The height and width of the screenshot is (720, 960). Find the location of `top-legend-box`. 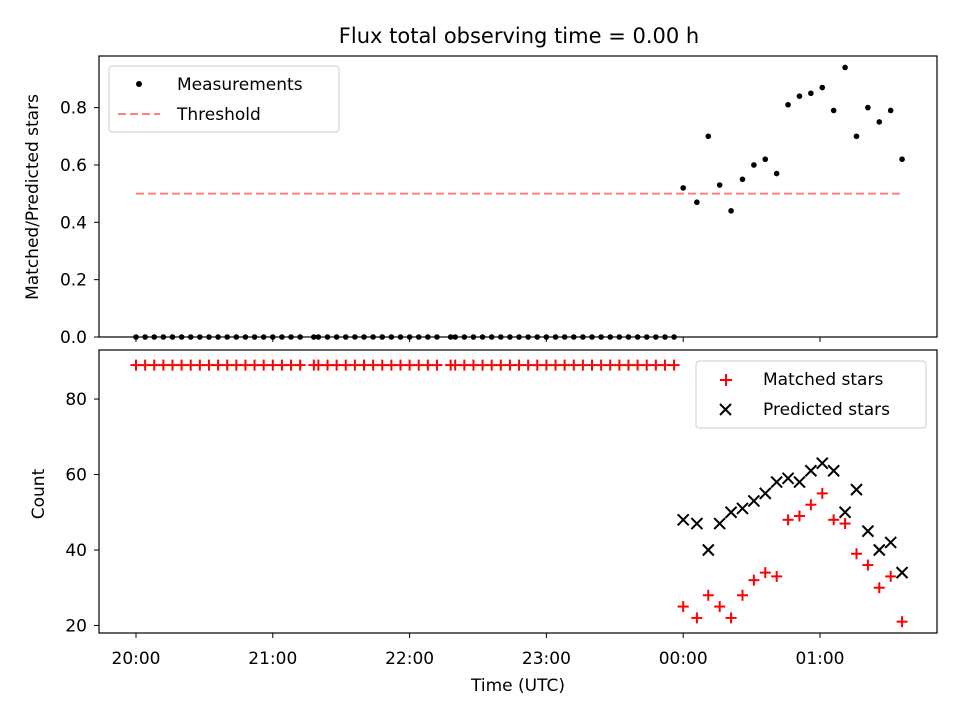

top-legend-box is located at coordinates (224, 99).